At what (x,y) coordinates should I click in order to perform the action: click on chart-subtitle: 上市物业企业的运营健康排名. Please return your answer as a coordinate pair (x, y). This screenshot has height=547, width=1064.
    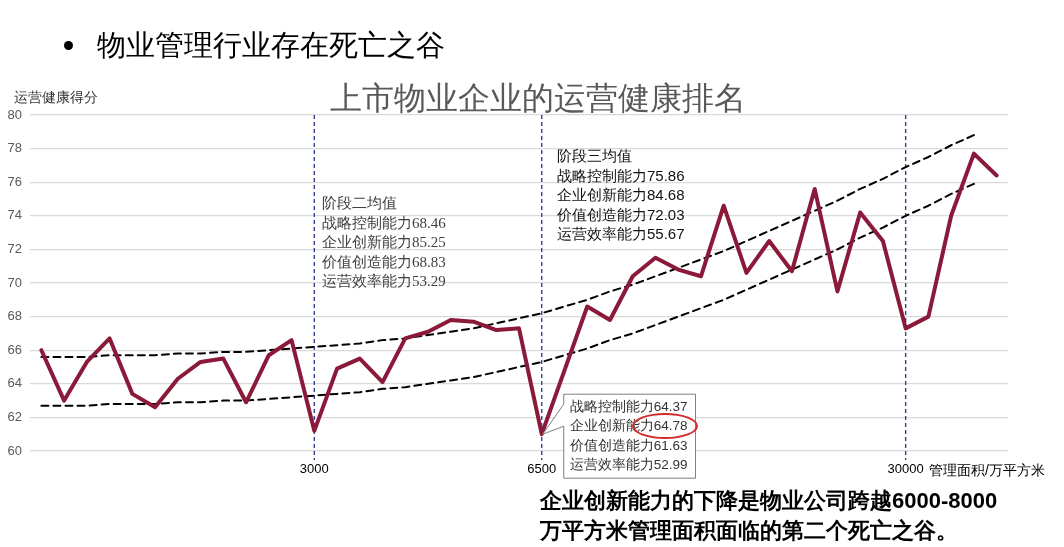
    Looking at the image, I should click on (538, 98).